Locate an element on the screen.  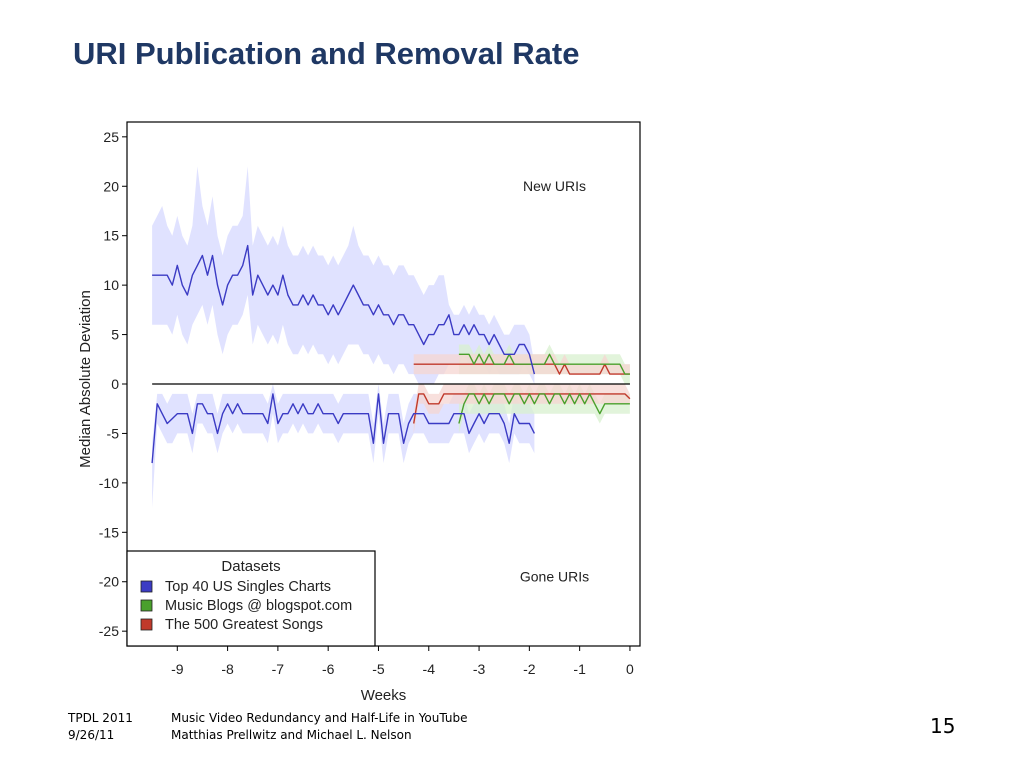
x-tick-label: -1 is located at coordinates (579, 669).